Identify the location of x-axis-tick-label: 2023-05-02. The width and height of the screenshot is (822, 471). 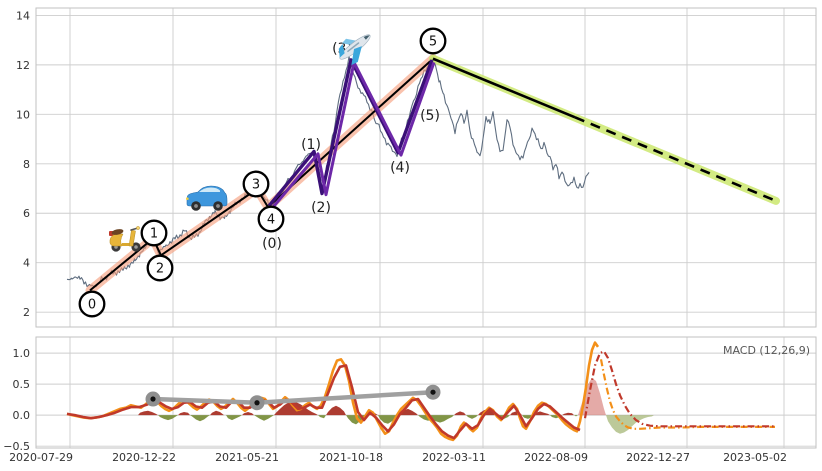
(755, 457).